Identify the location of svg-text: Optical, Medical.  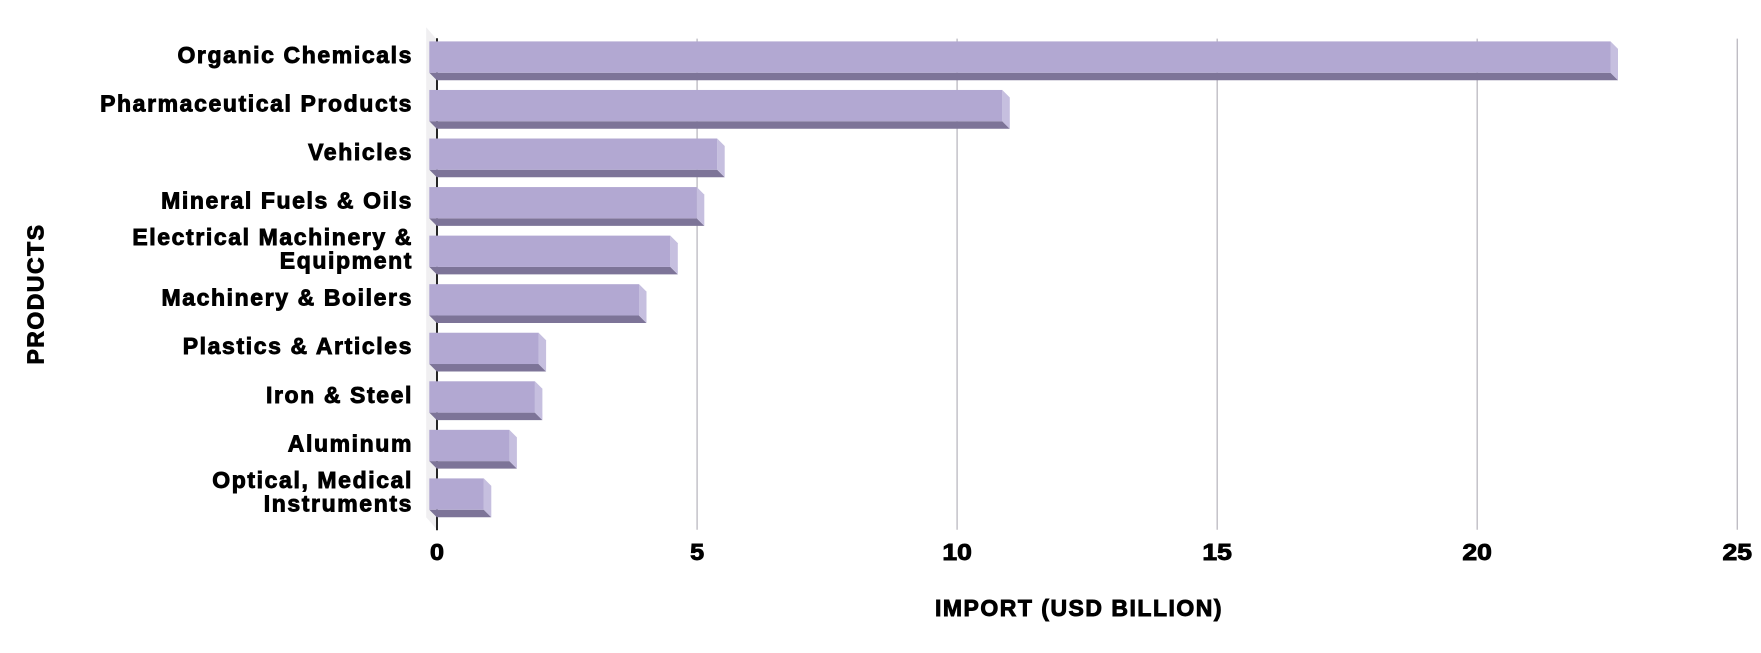
(312, 480).